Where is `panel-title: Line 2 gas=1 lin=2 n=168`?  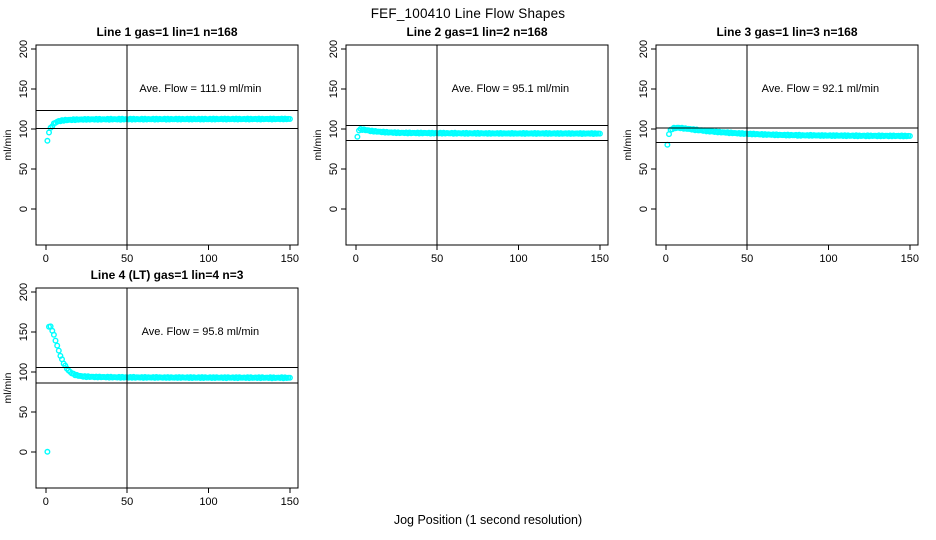 panel-title: Line 2 gas=1 lin=2 n=168 is located at coordinates (476, 32).